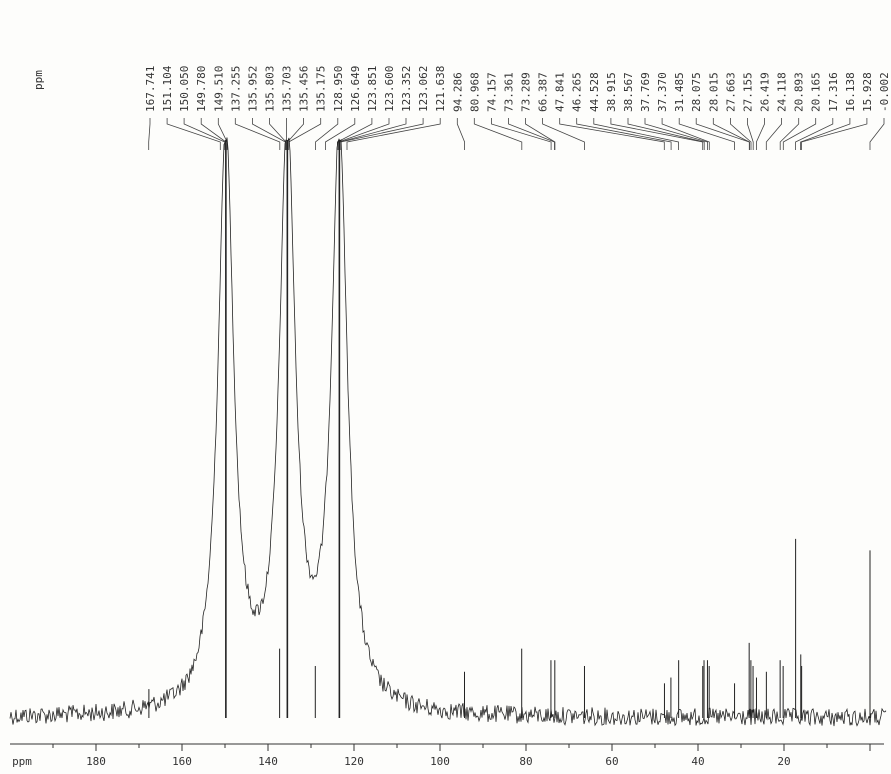 This screenshot has height=774, width=891. What do you see at coordinates (491, 92) in the screenshot?
I see `peak-shift-label: 74.157` at bounding box center [491, 92].